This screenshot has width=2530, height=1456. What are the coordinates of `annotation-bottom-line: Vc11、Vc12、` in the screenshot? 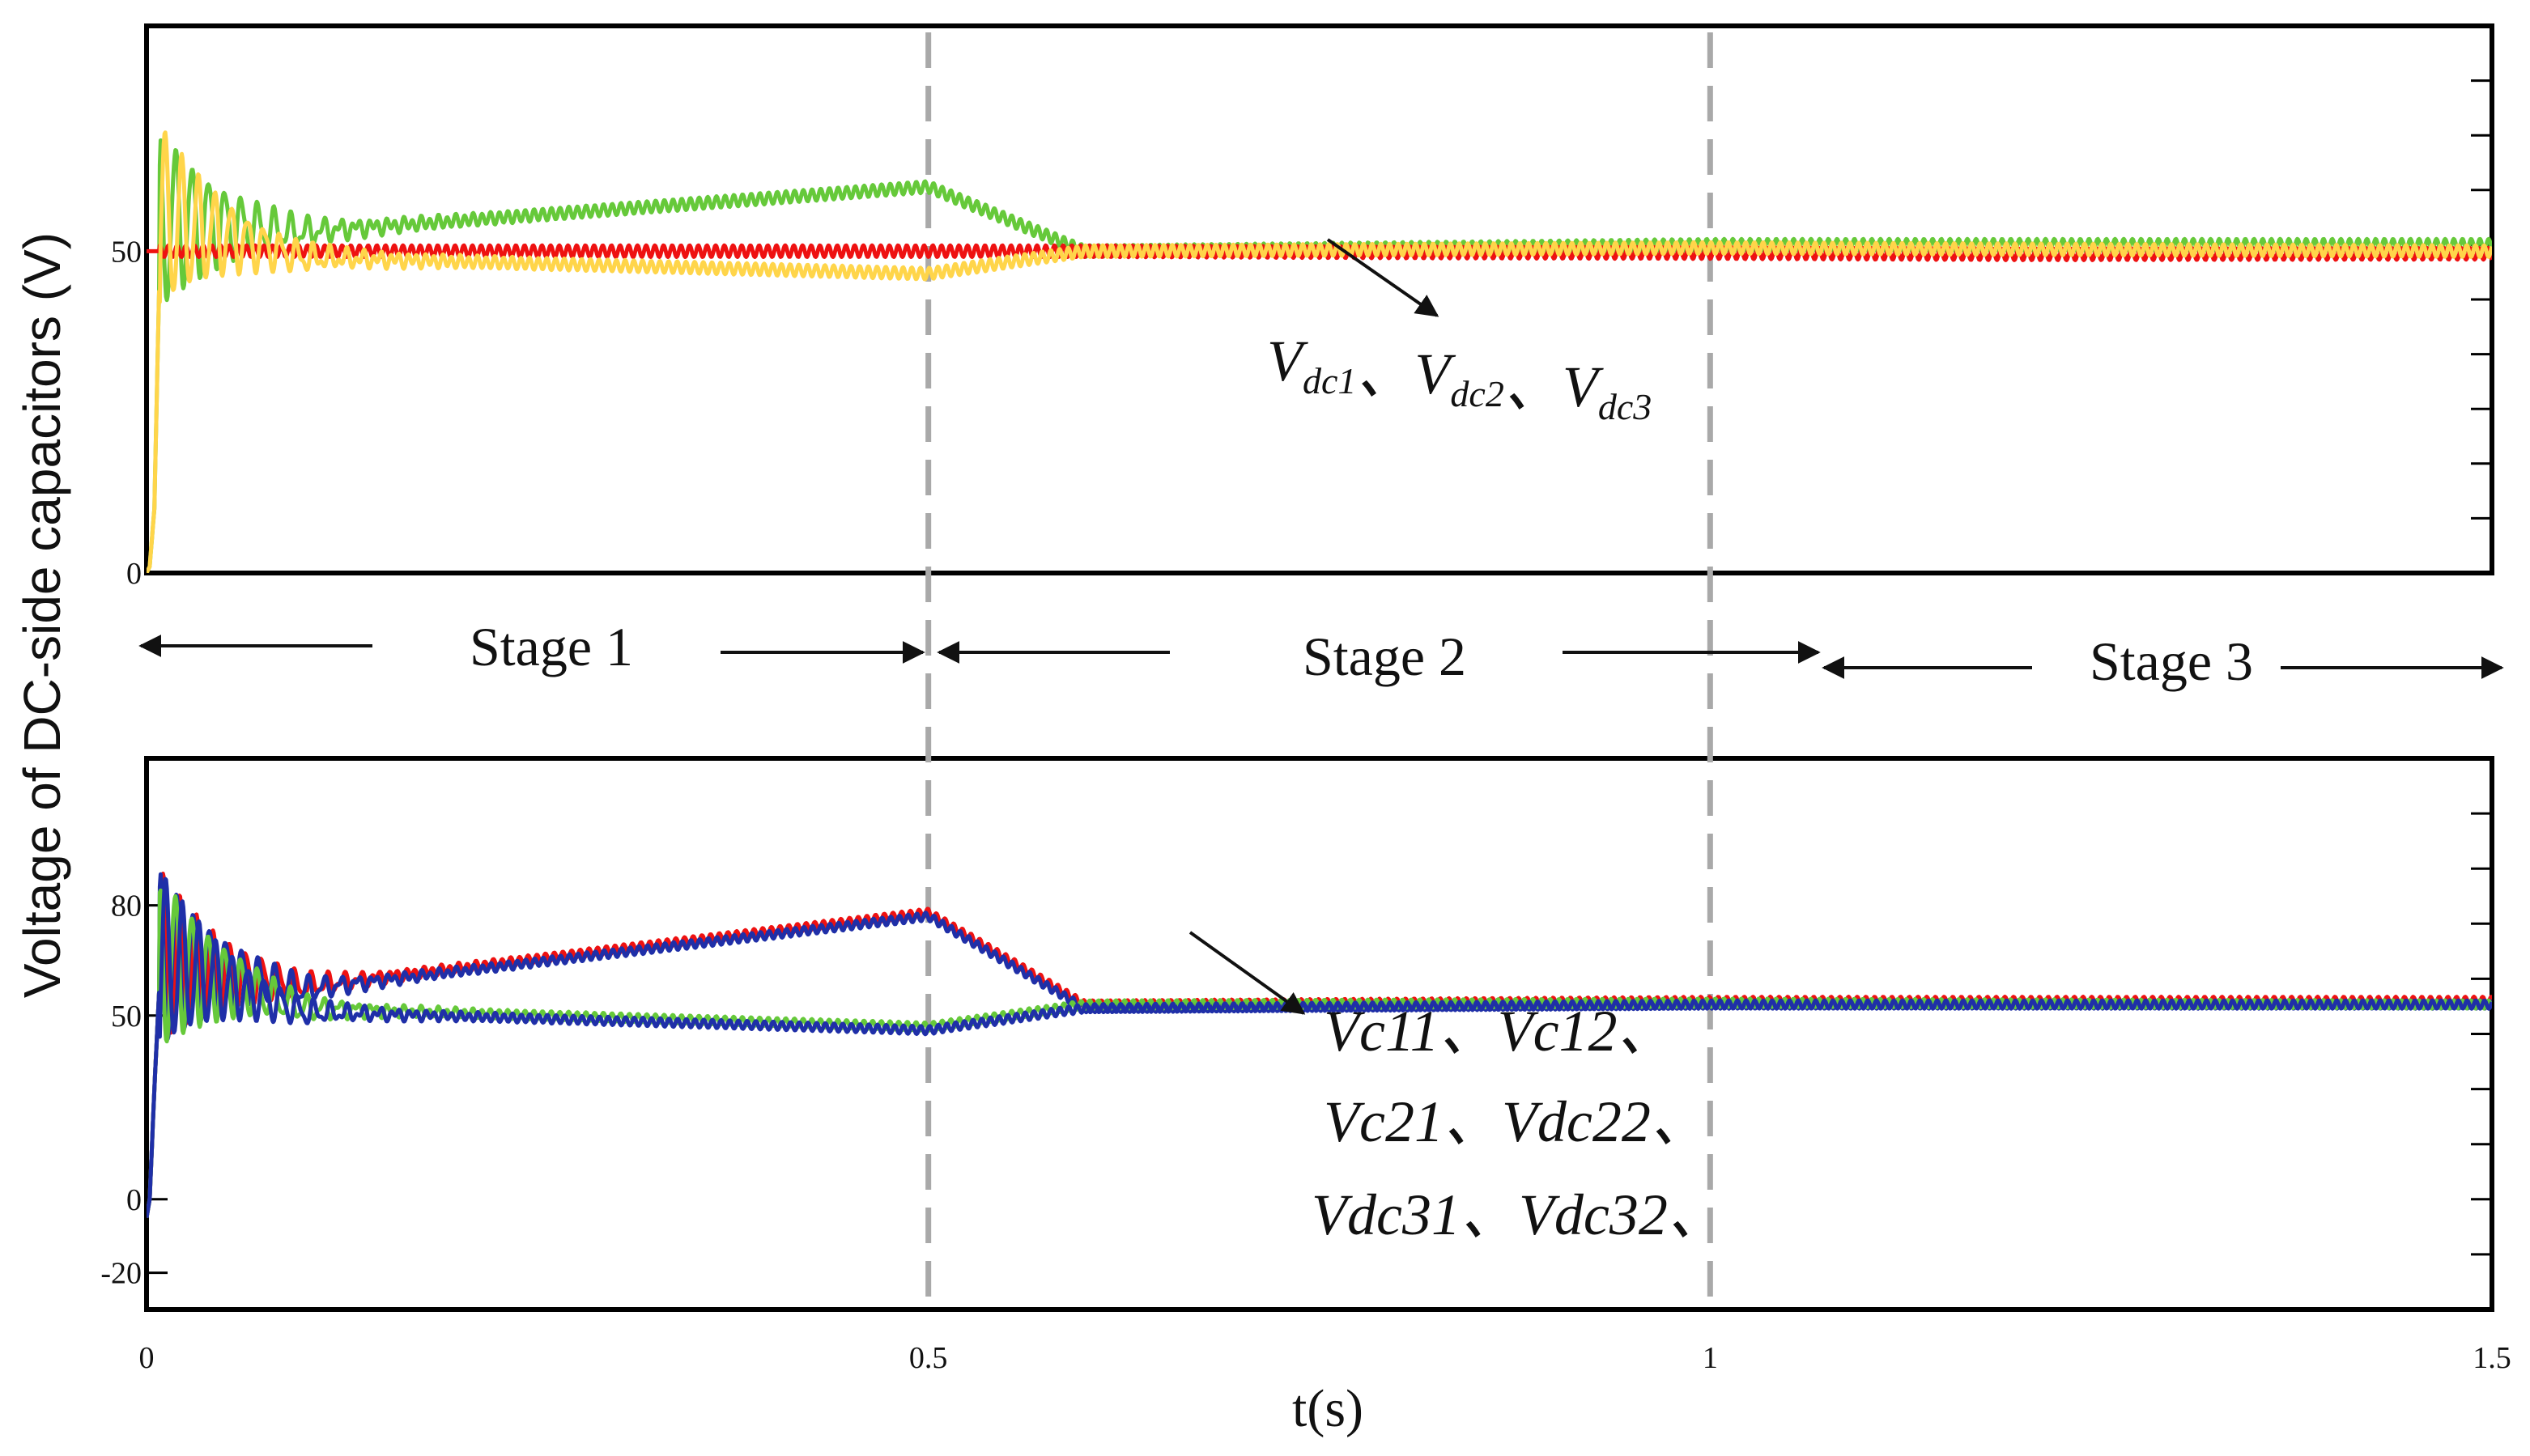 It's located at (1500, 1031).